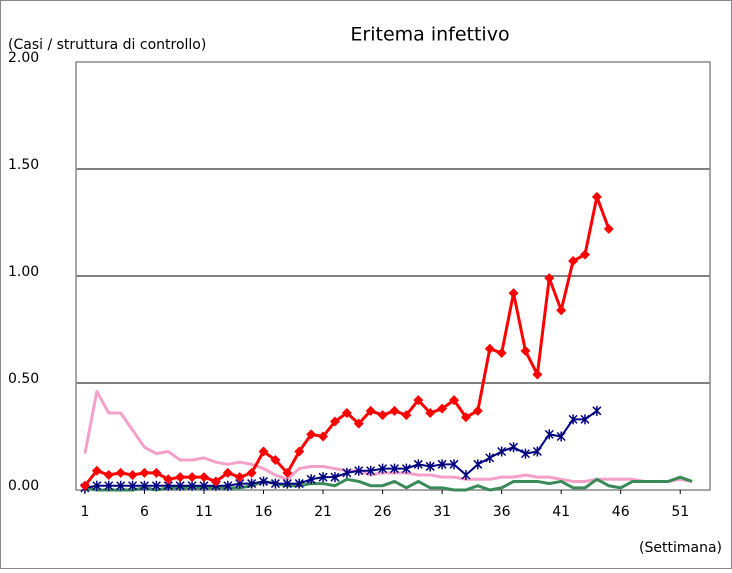 This screenshot has width=732, height=573. I want to click on chart-title: Eritema infettivo, so click(429, 35).